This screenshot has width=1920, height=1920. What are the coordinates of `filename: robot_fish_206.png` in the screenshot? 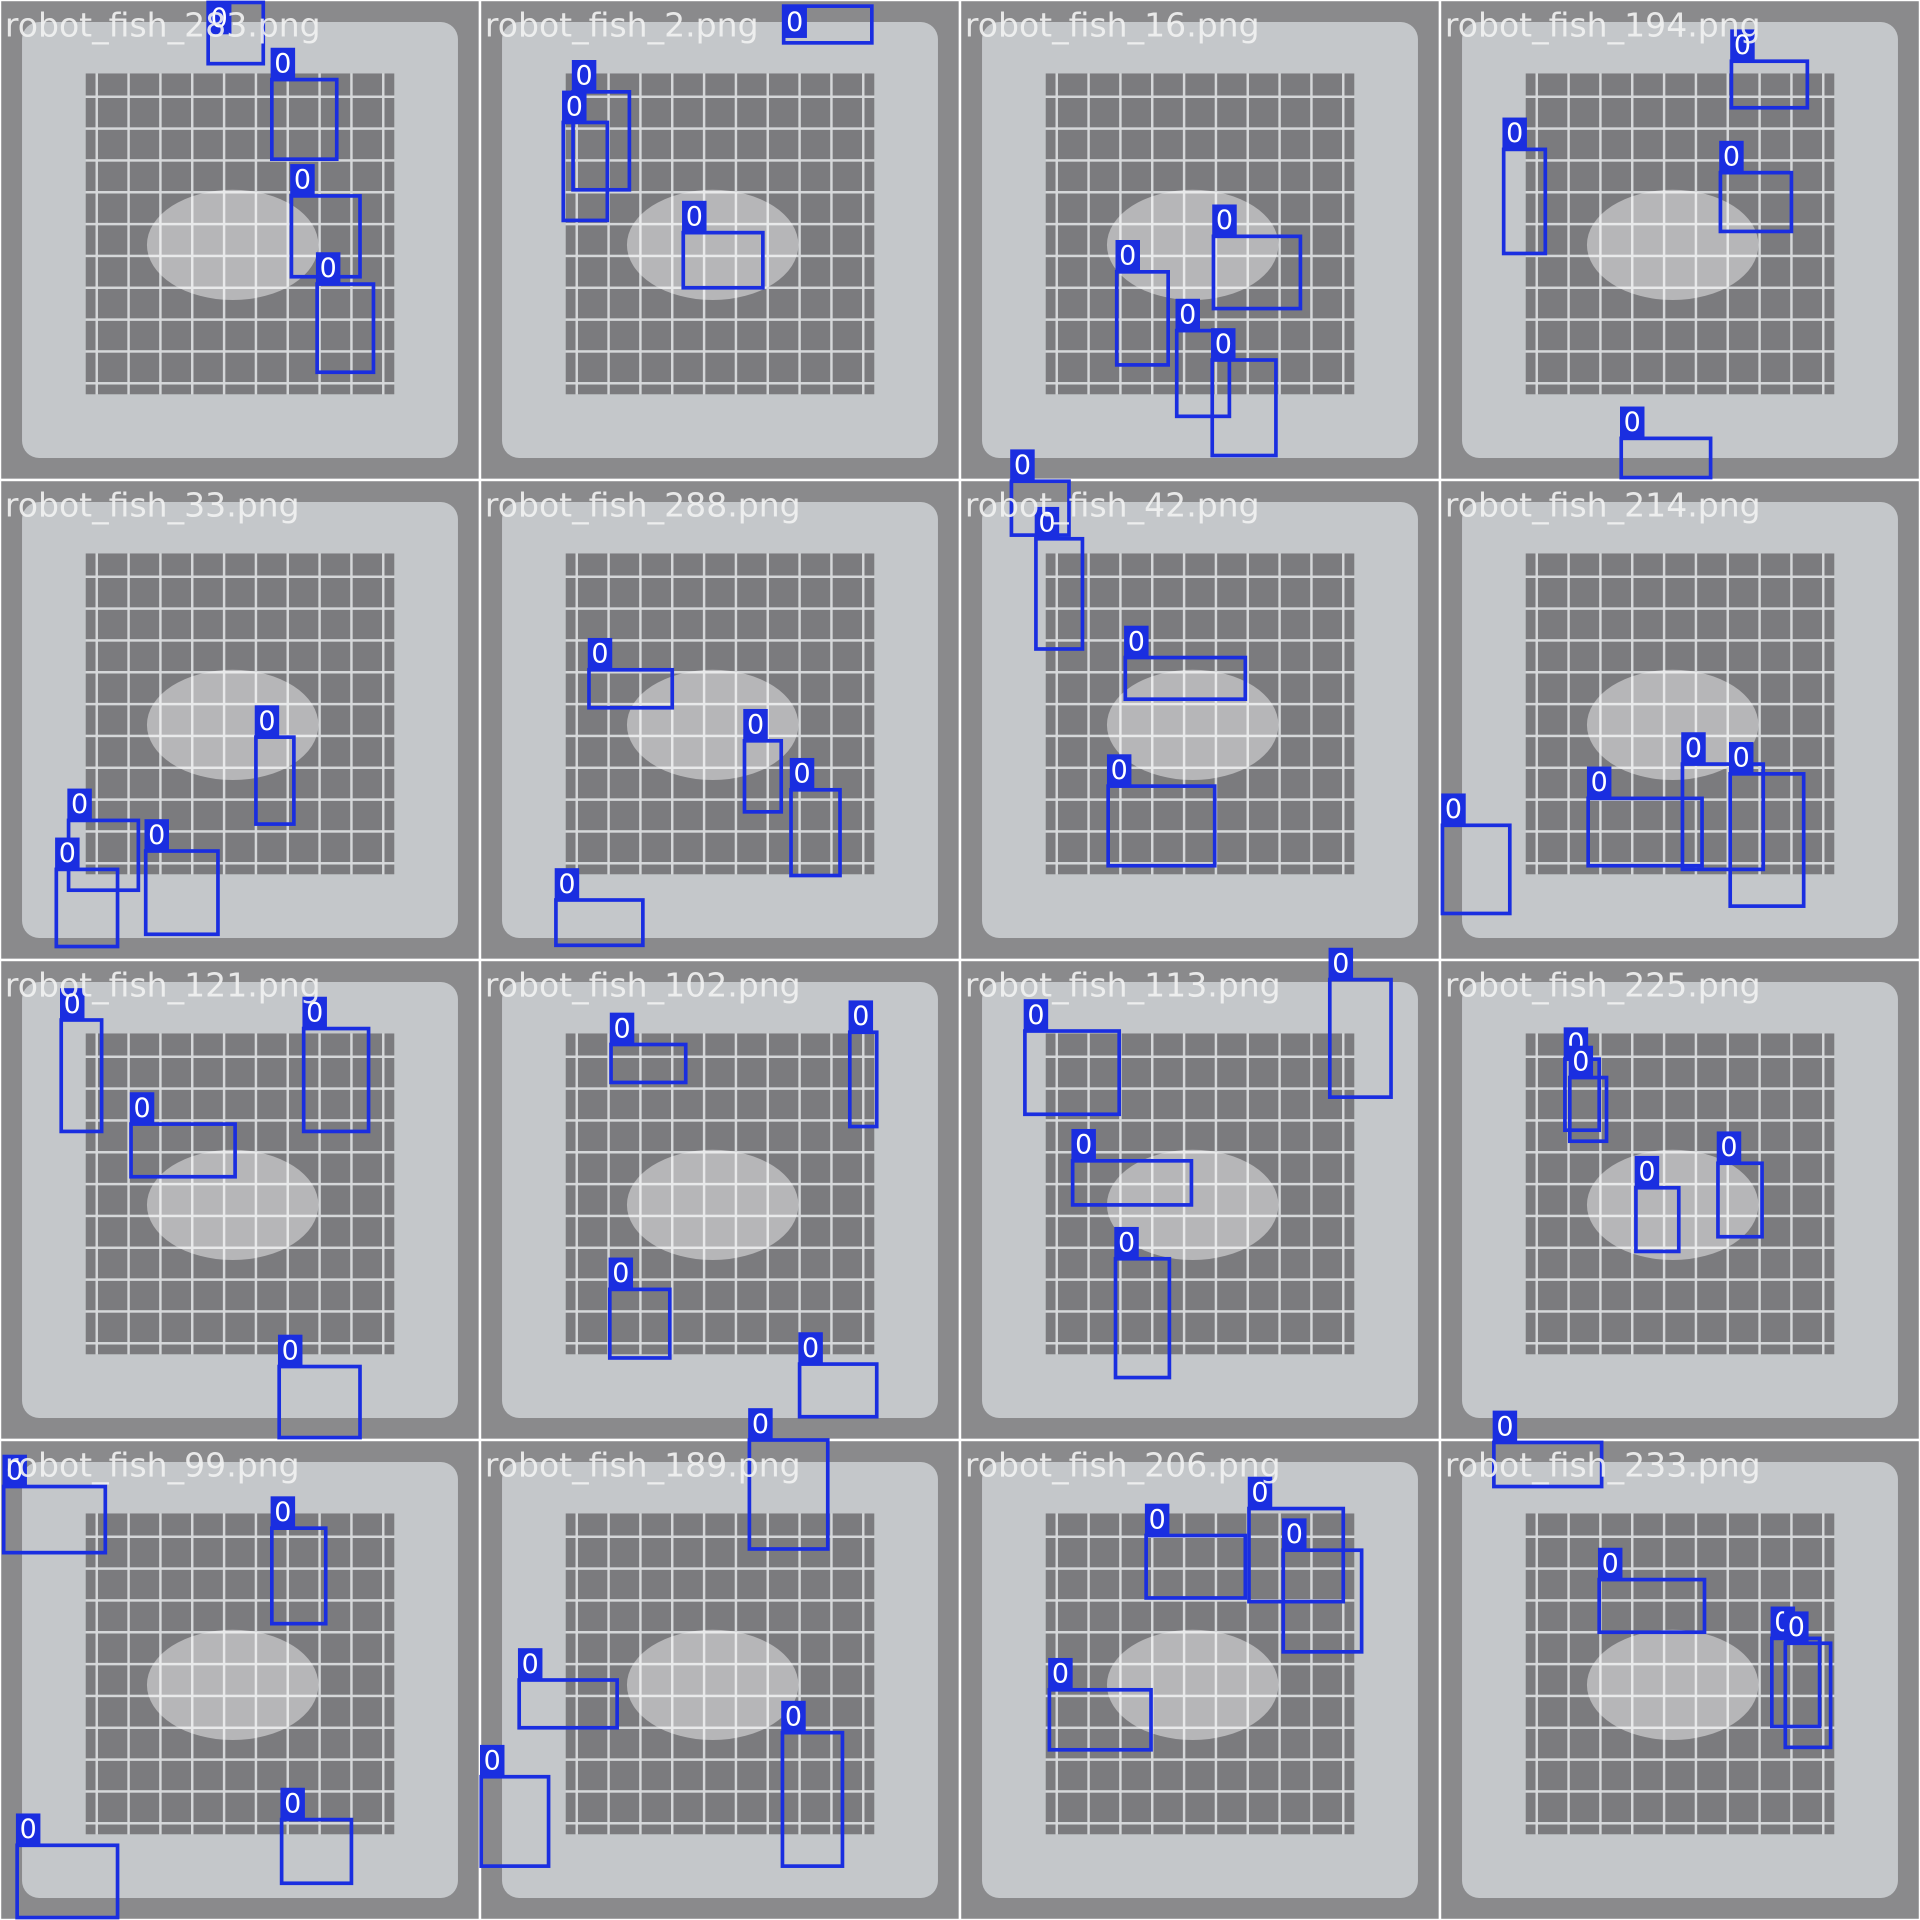 It's located at (1123, 1464).